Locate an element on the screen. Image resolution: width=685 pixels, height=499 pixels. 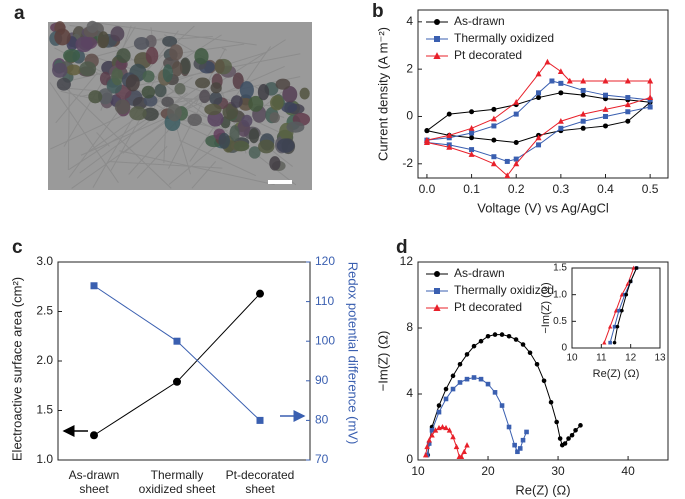
x-axis-label: Re(Z) (Ω) is located at coordinates (542, 490).